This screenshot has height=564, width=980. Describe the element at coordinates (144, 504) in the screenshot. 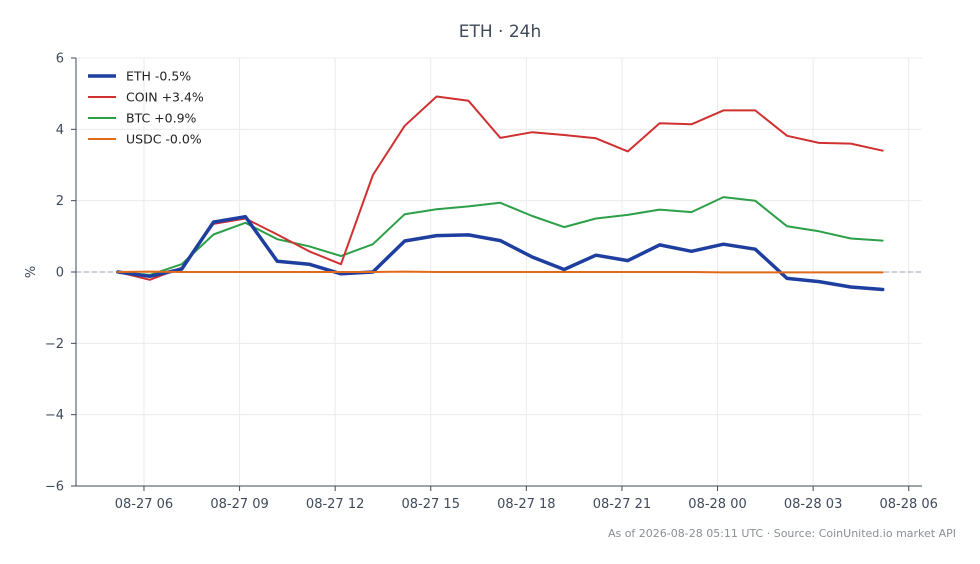

I see `x-tick-label: 08-27 06` at that location.